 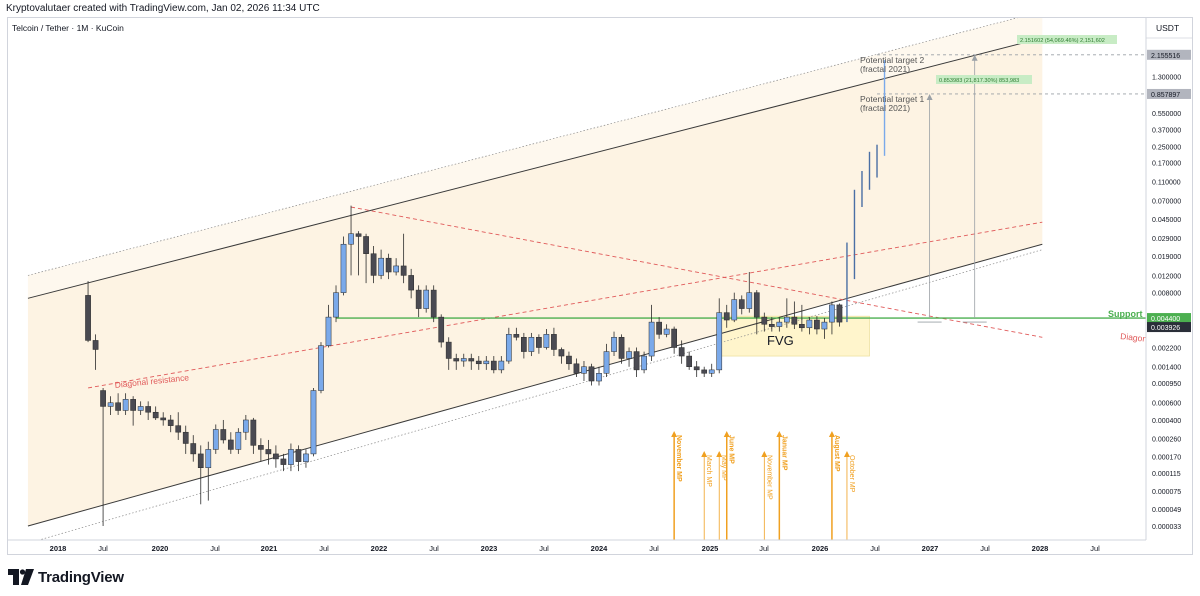 What do you see at coordinates (1169, 279) in the screenshot?
I see `price-axis` at bounding box center [1169, 279].